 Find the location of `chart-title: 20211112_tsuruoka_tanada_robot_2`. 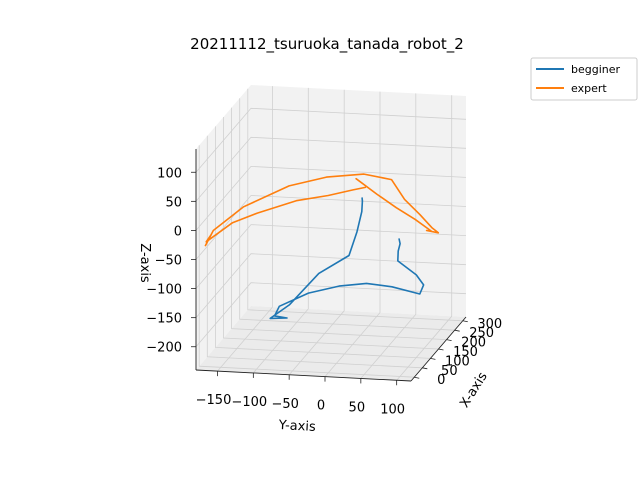

chart-title: 20211112_tsuruoka_tanada_robot_2 is located at coordinates (327, 44).